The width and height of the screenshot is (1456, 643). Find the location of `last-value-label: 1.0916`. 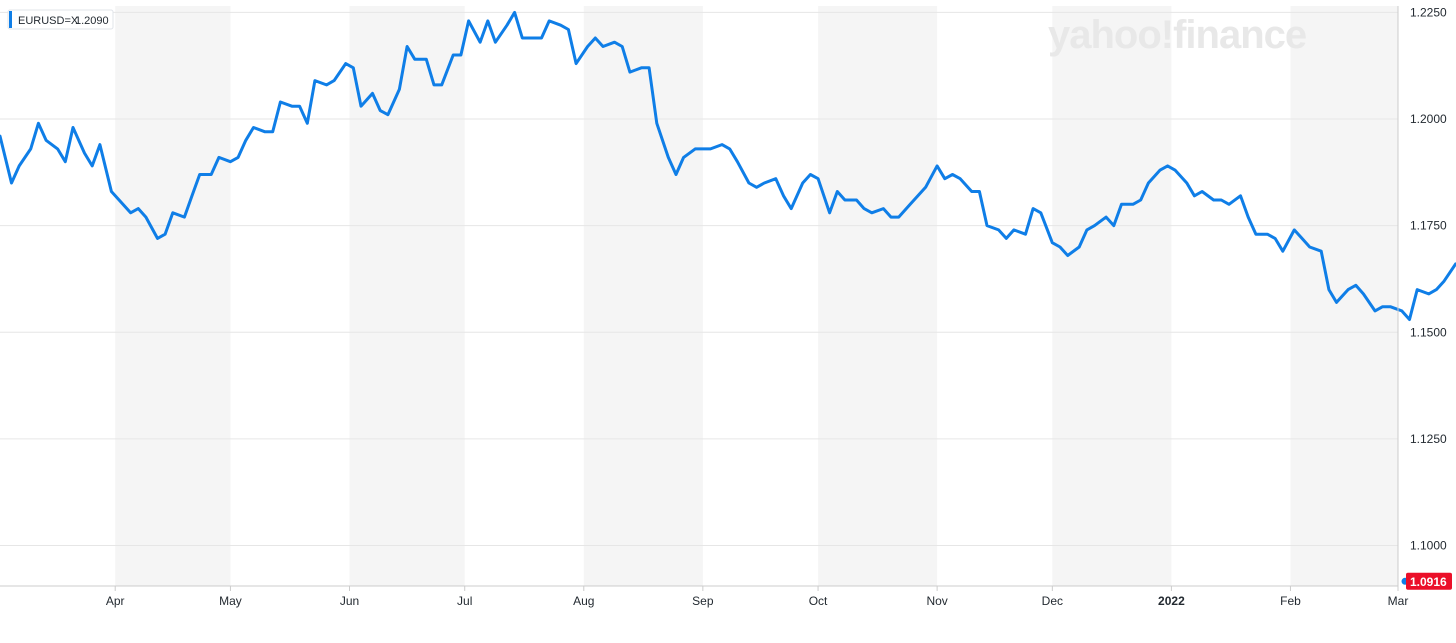

last-value-label: 1.0916 is located at coordinates (1428, 582).